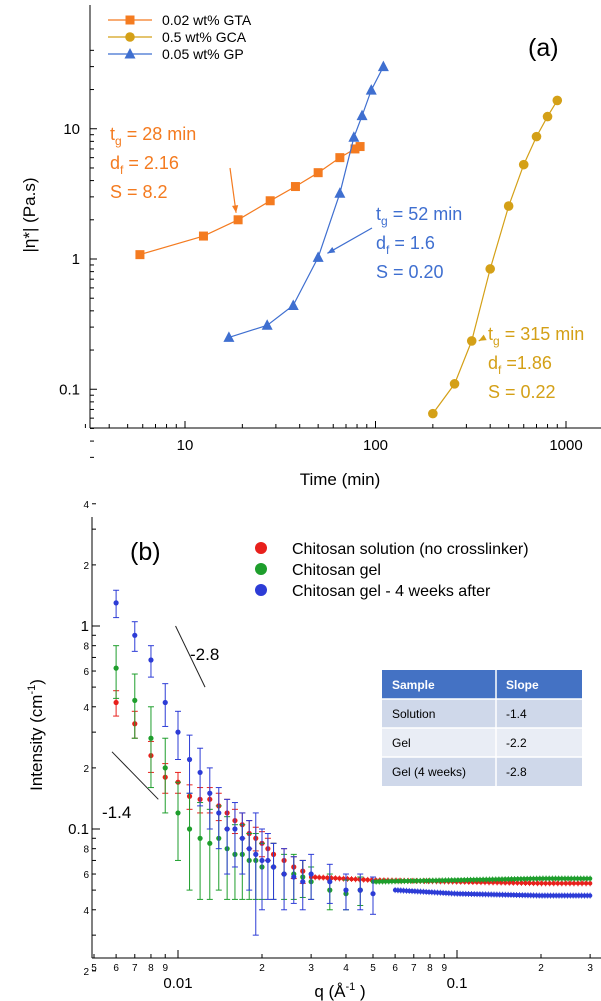 The height and width of the screenshot is (1001, 601). Describe the element at coordinates (233, 190) in the screenshot. I see `annotation-arrow` at that location.